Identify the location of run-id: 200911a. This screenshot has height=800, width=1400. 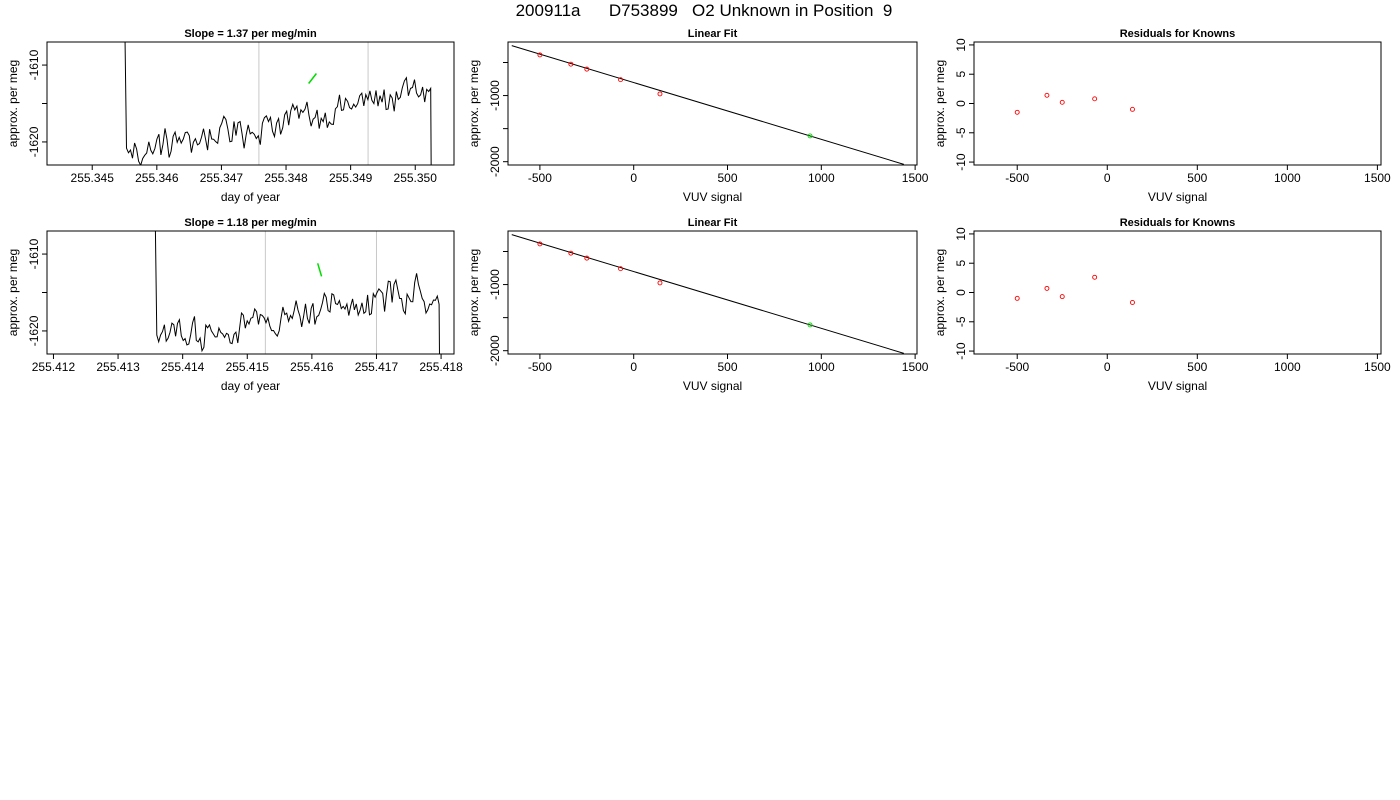
(548, 10).